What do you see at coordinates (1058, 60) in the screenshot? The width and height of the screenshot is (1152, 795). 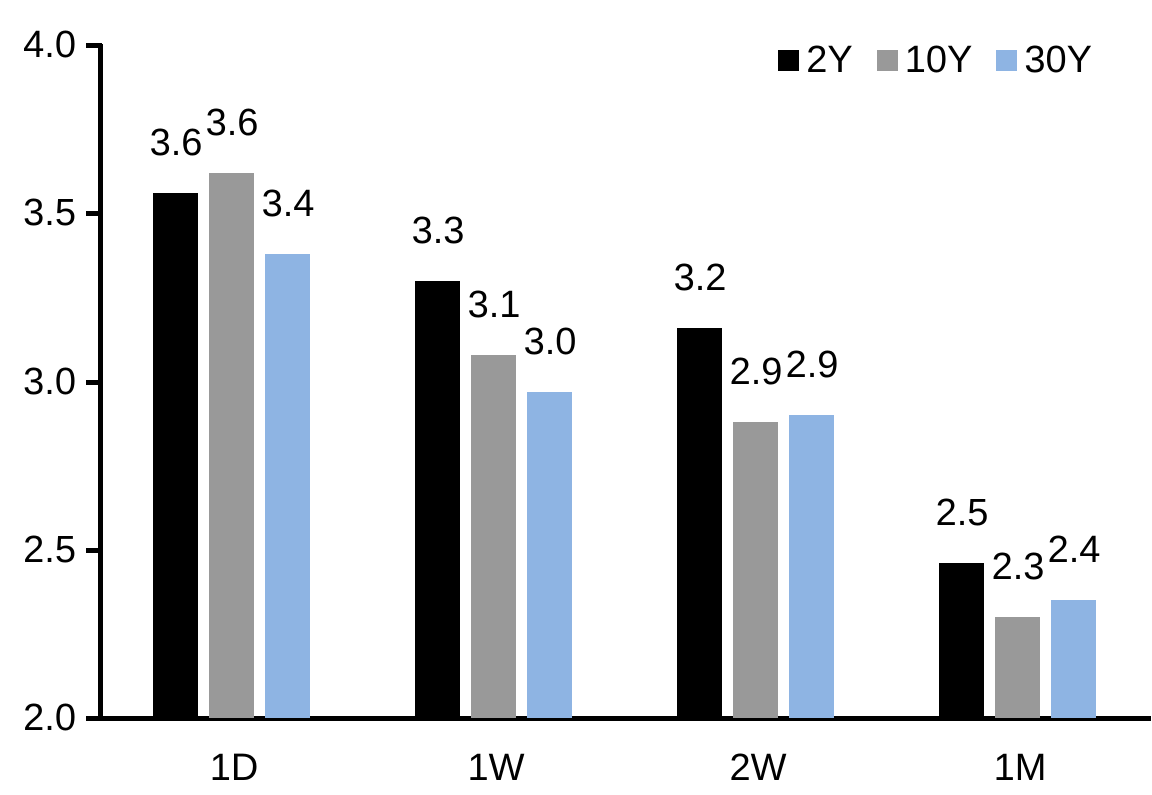 I see `legend-label-30y: 30Y` at bounding box center [1058, 60].